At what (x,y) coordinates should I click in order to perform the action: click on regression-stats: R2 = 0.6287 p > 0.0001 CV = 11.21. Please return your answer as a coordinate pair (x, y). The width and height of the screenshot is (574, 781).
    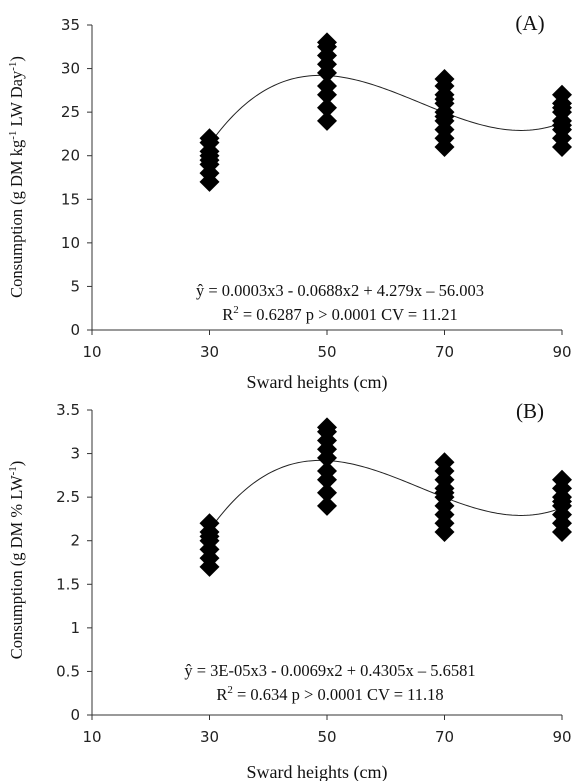
    Looking at the image, I should click on (340, 314).